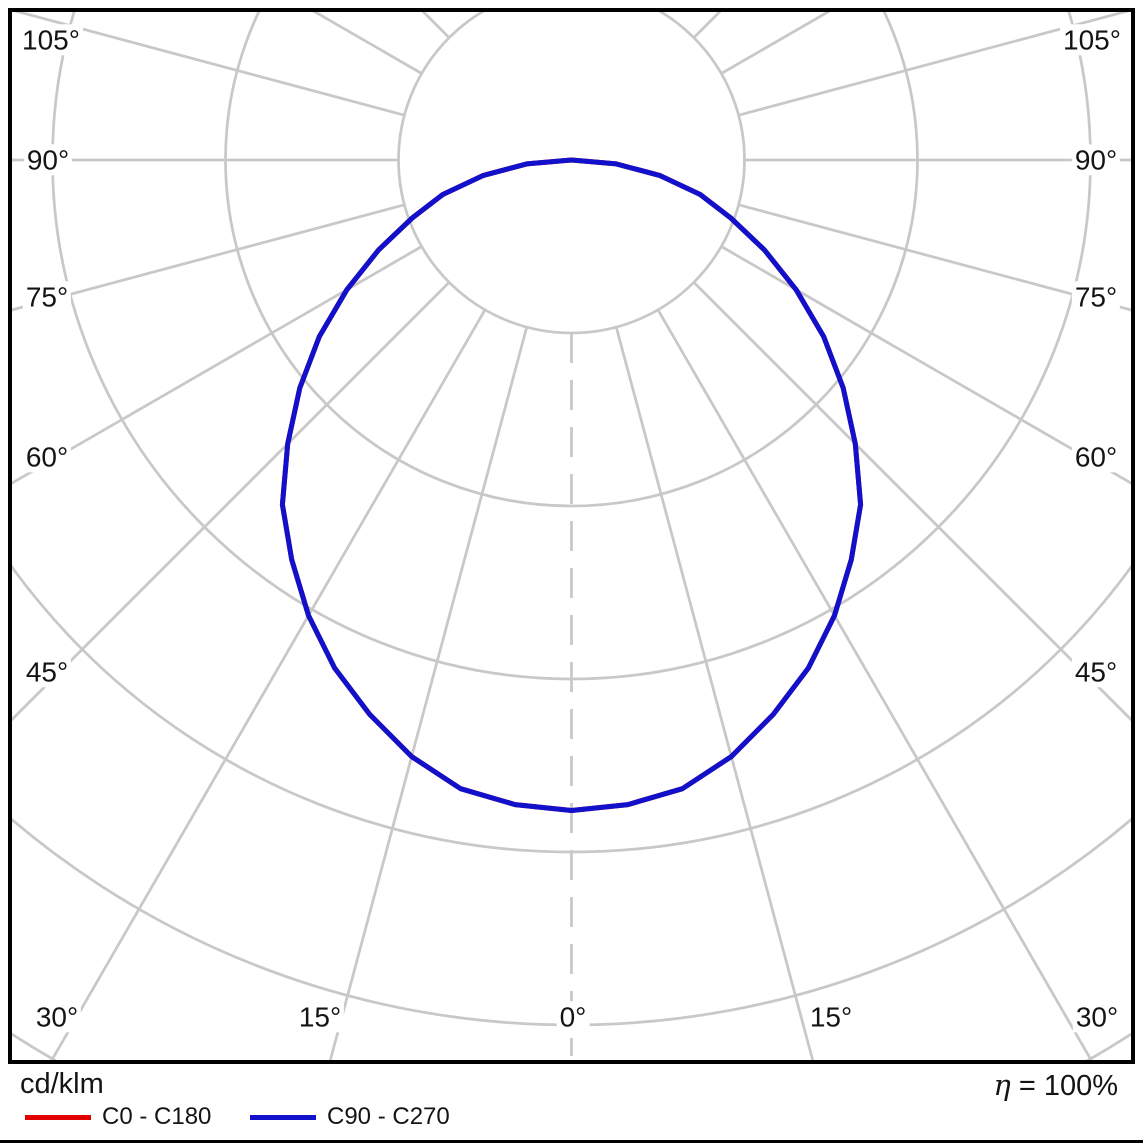  What do you see at coordinates (283, 1117) in the screenshot?
I see `legend-swatch-blue` at bounding box center [283, 1117].